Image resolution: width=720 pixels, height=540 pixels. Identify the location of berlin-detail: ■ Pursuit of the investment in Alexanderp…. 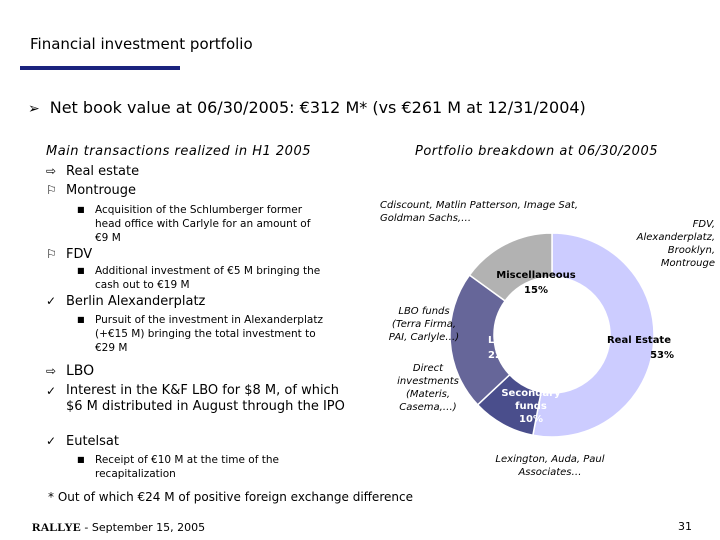
(200, 334).